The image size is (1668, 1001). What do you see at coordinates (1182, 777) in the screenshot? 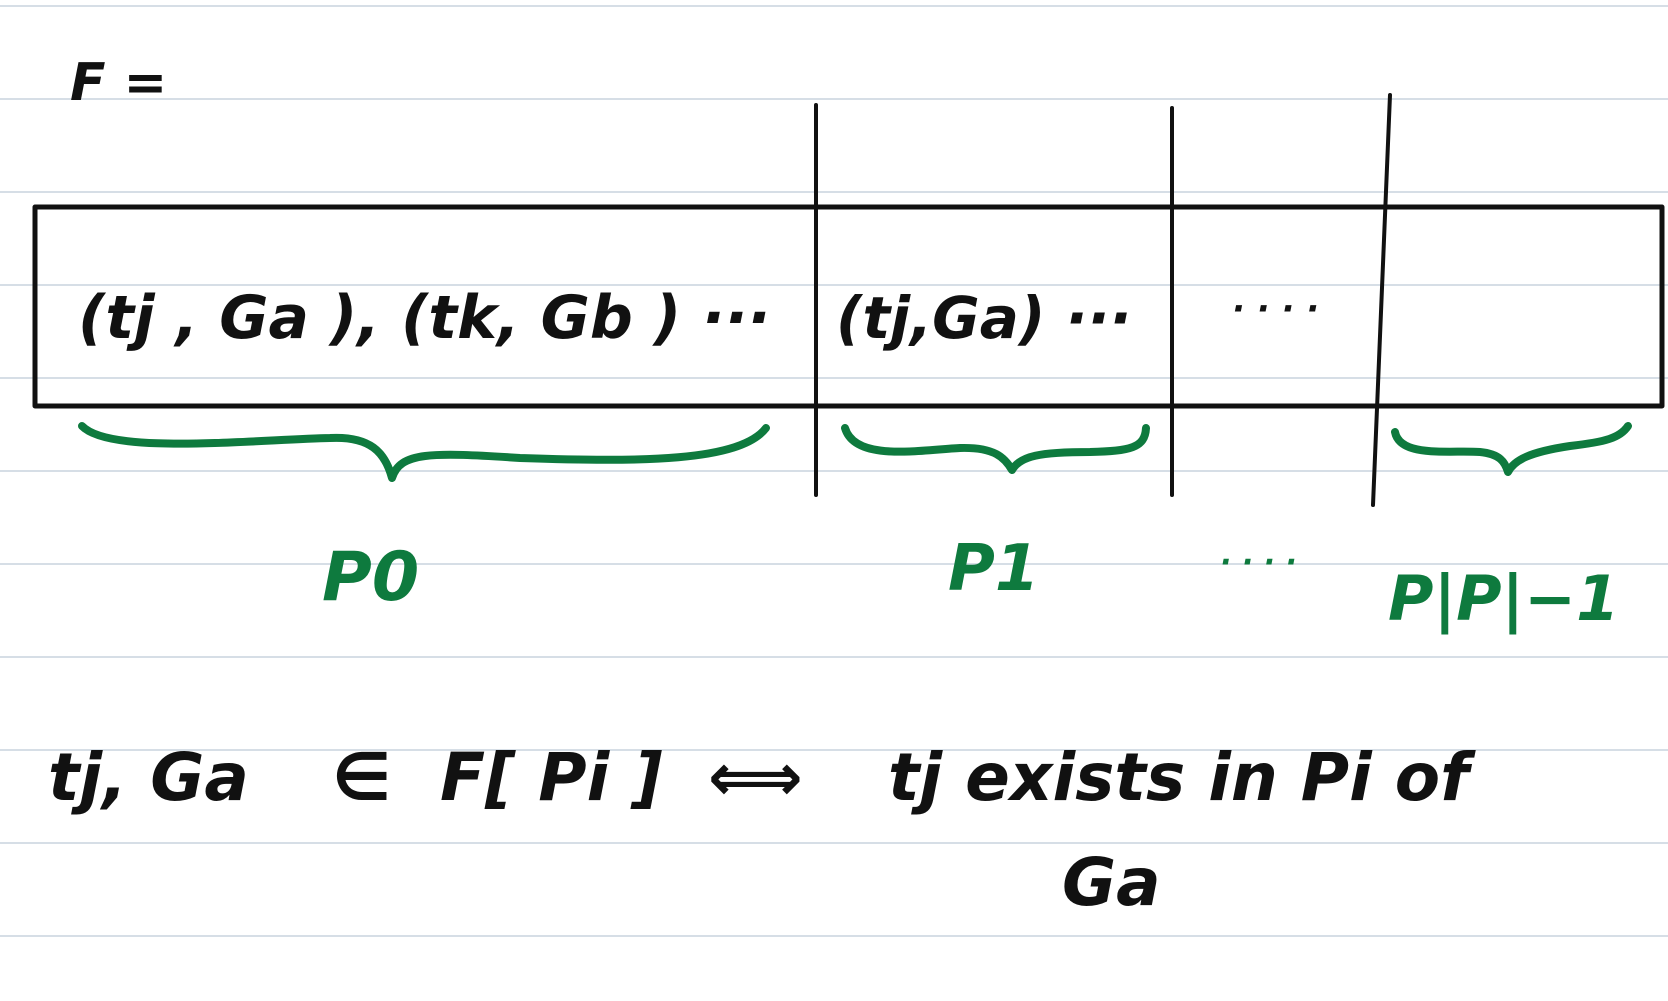
I see `definition-rhs: tj exists in Pi of` at bounding box center [1182, 777].